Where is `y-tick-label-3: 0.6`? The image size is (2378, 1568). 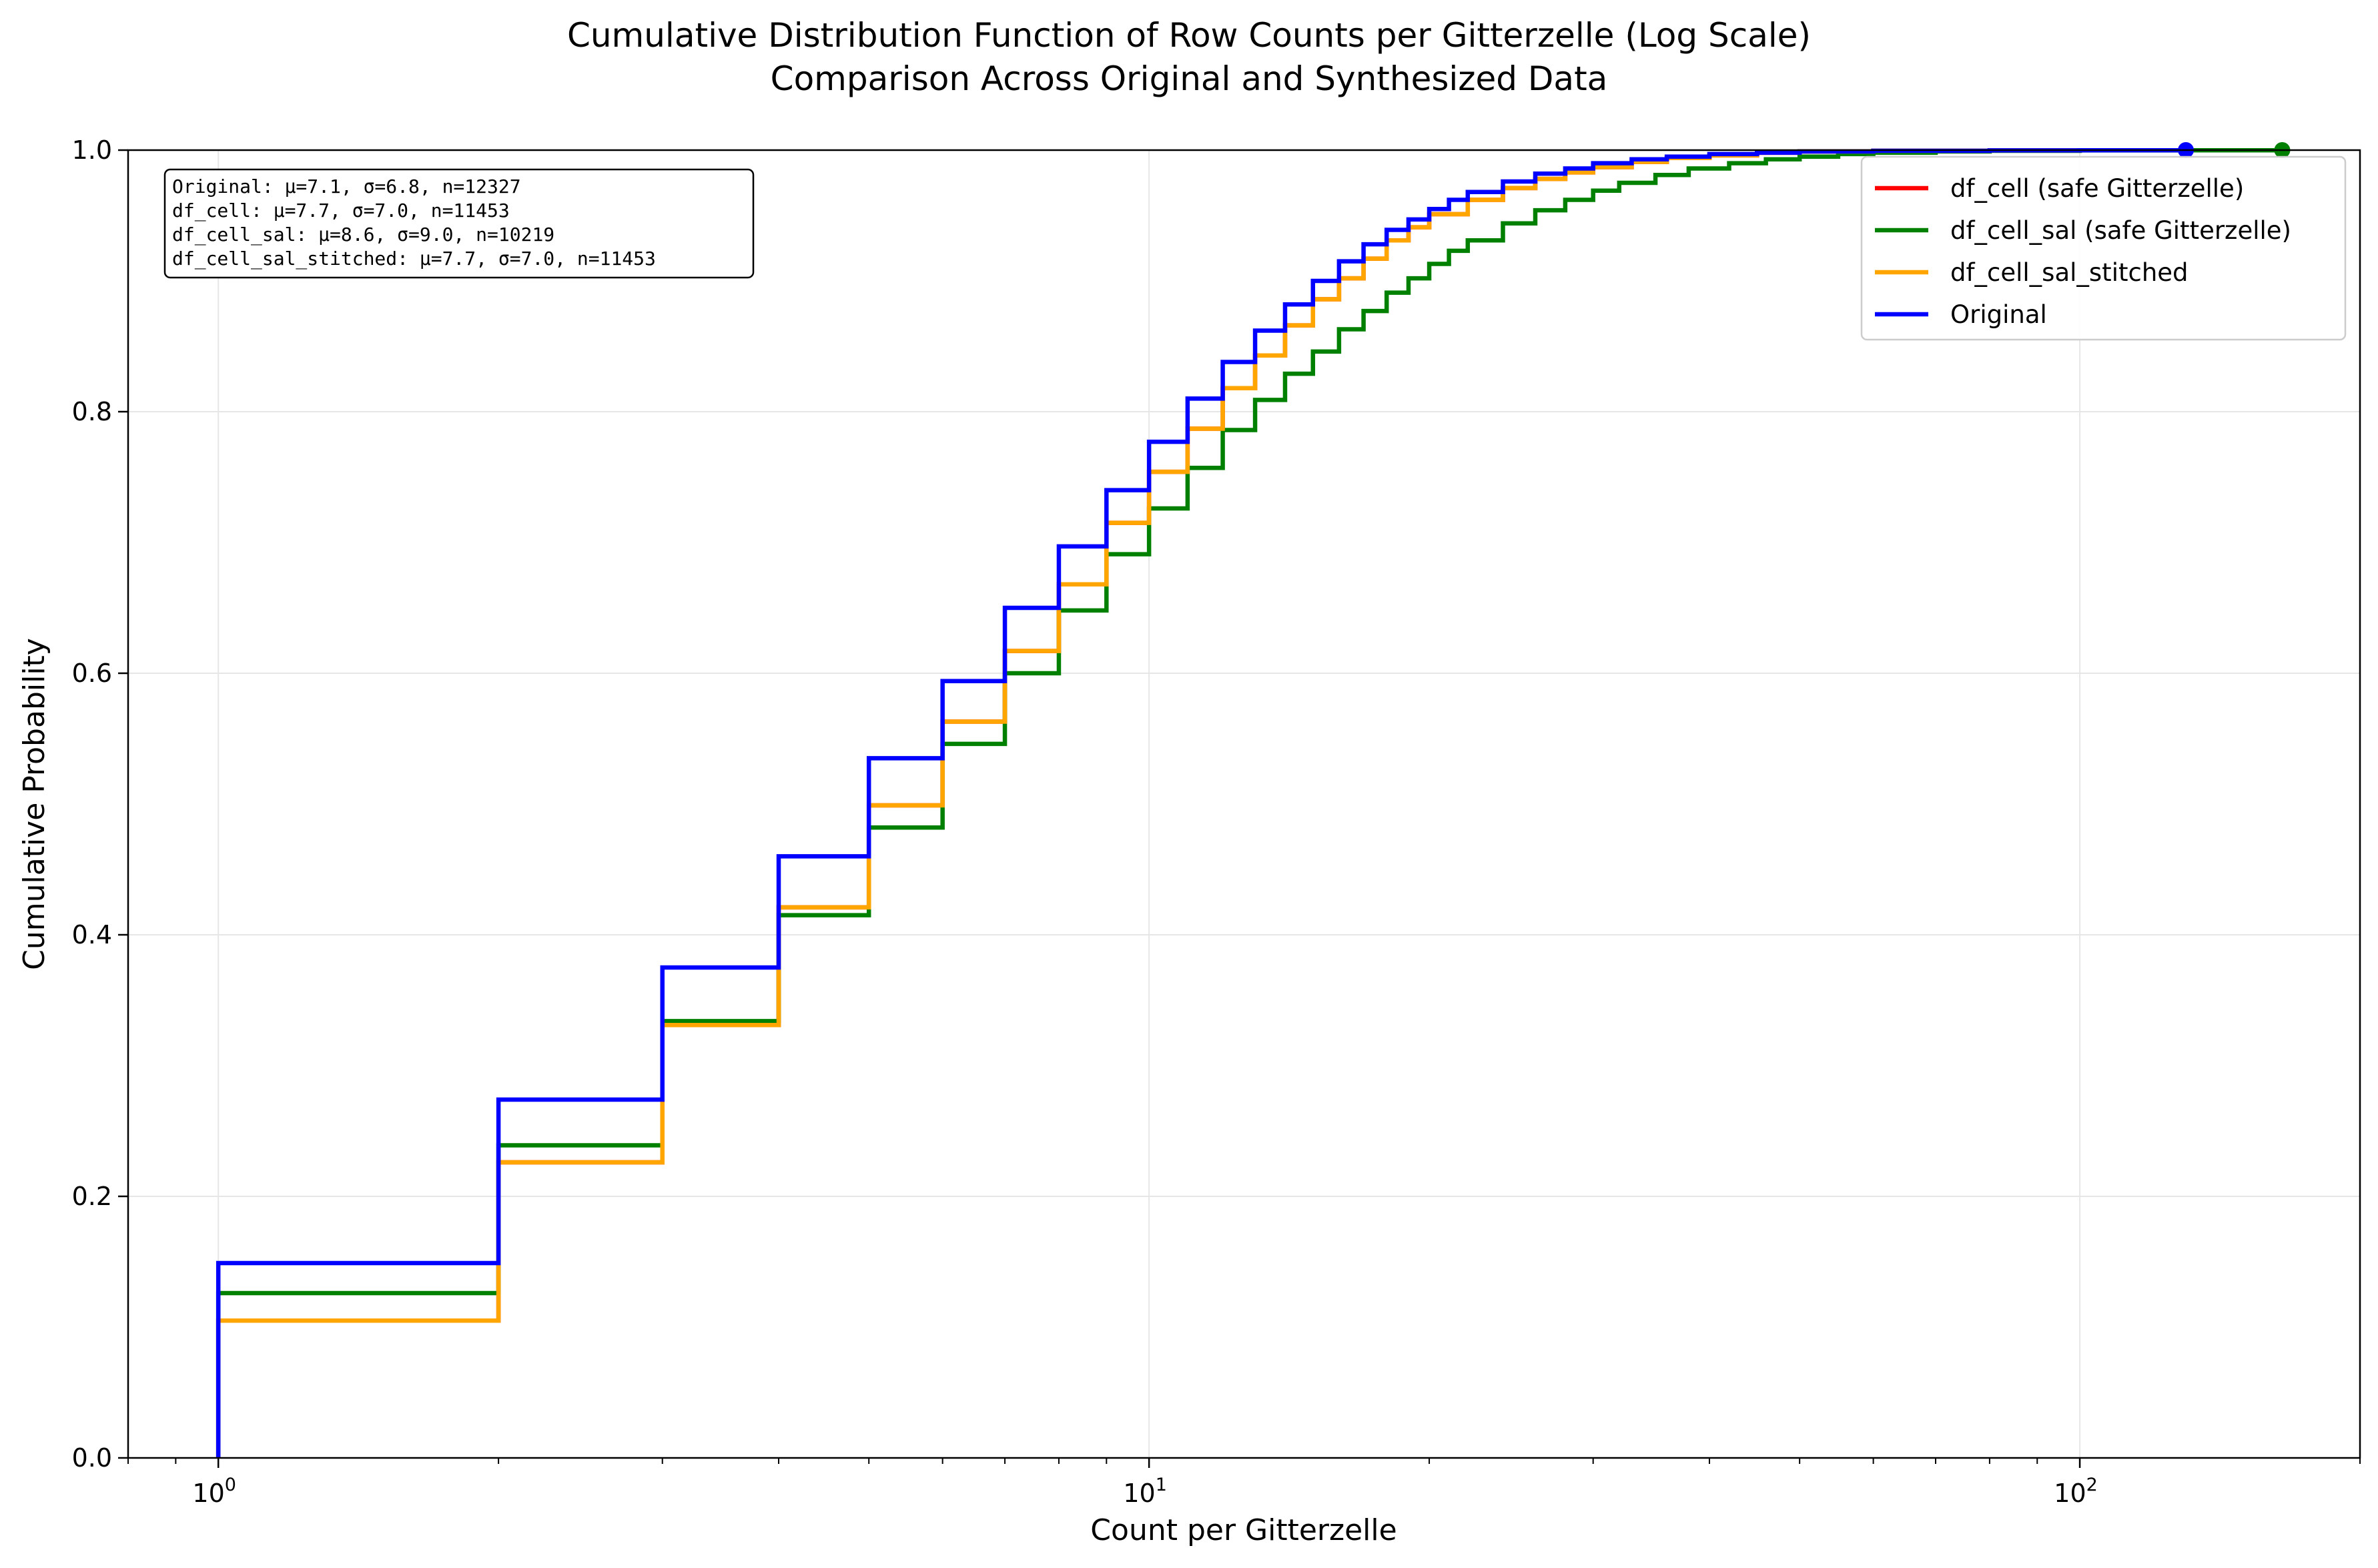
y-tick-label-3: 0.6 is located at coordinates (92, 674).